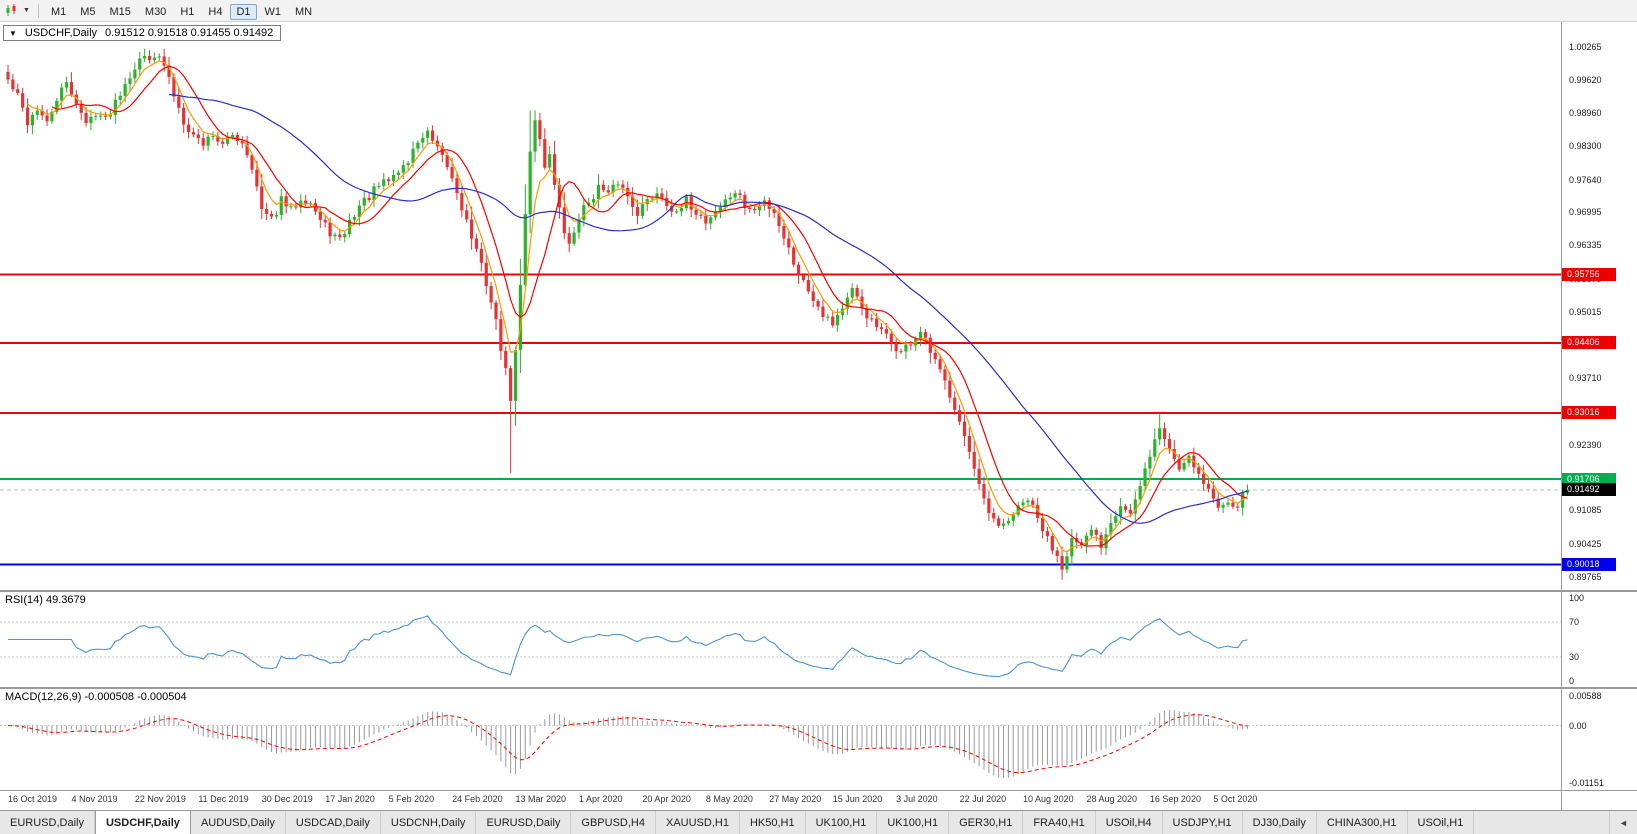 Image resolution: width=1637 pixels, height=834 pixels. Describe the element at coordinates (697, 822) in the screenshot. I see `chart-tab-xauusd-h1: XAUUSD,H1` at that location.